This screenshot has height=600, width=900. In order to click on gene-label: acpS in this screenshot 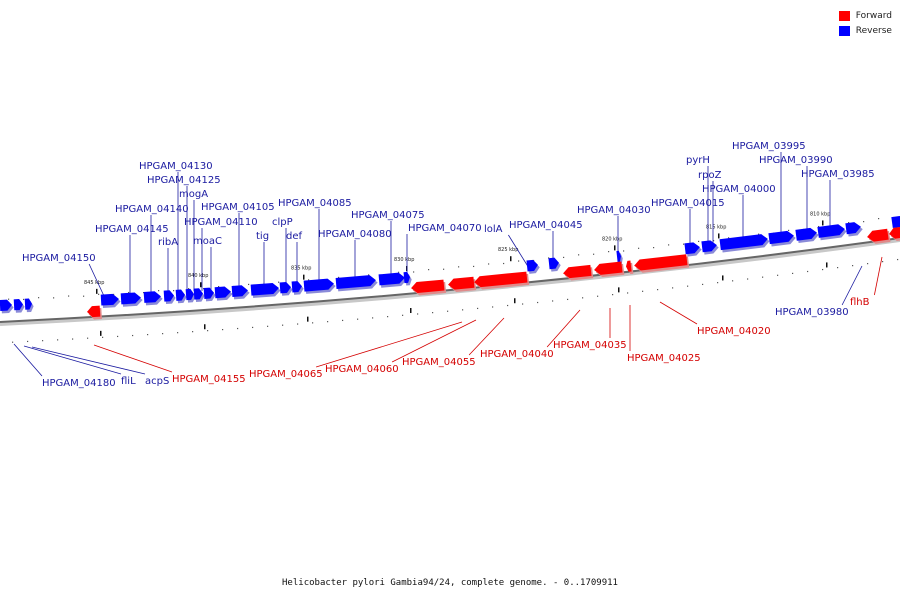, I will do `click(157, 381)`.